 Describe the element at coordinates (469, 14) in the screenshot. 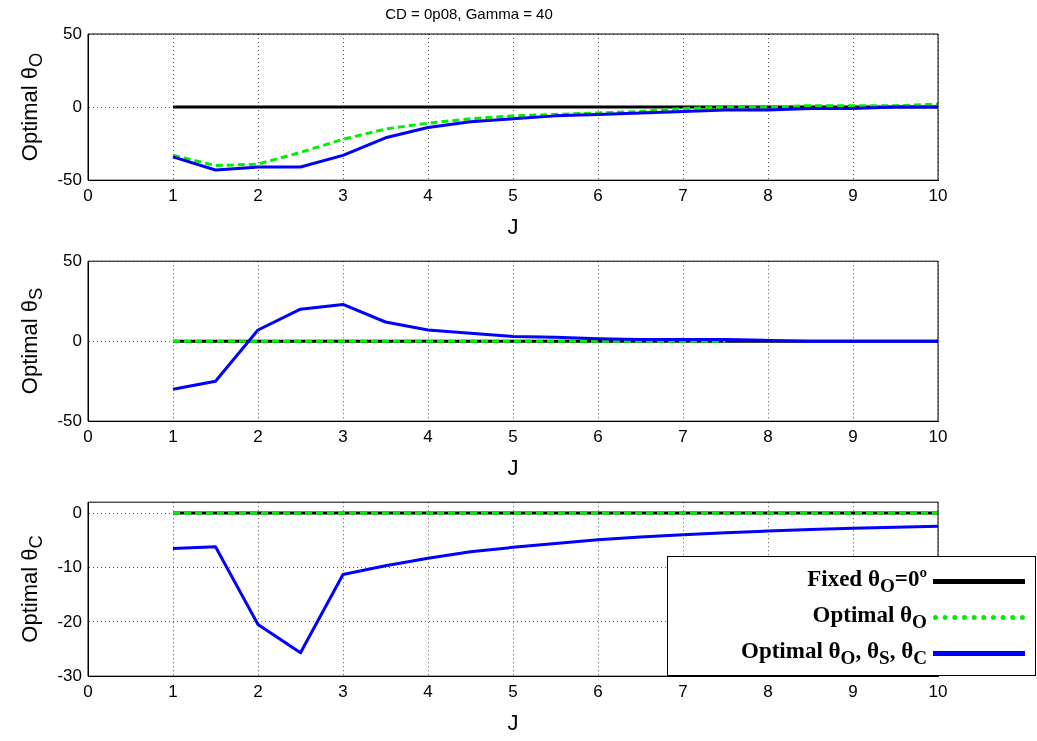

I see `chart-title: CD = 0p08, Gamma = 40` at that location.